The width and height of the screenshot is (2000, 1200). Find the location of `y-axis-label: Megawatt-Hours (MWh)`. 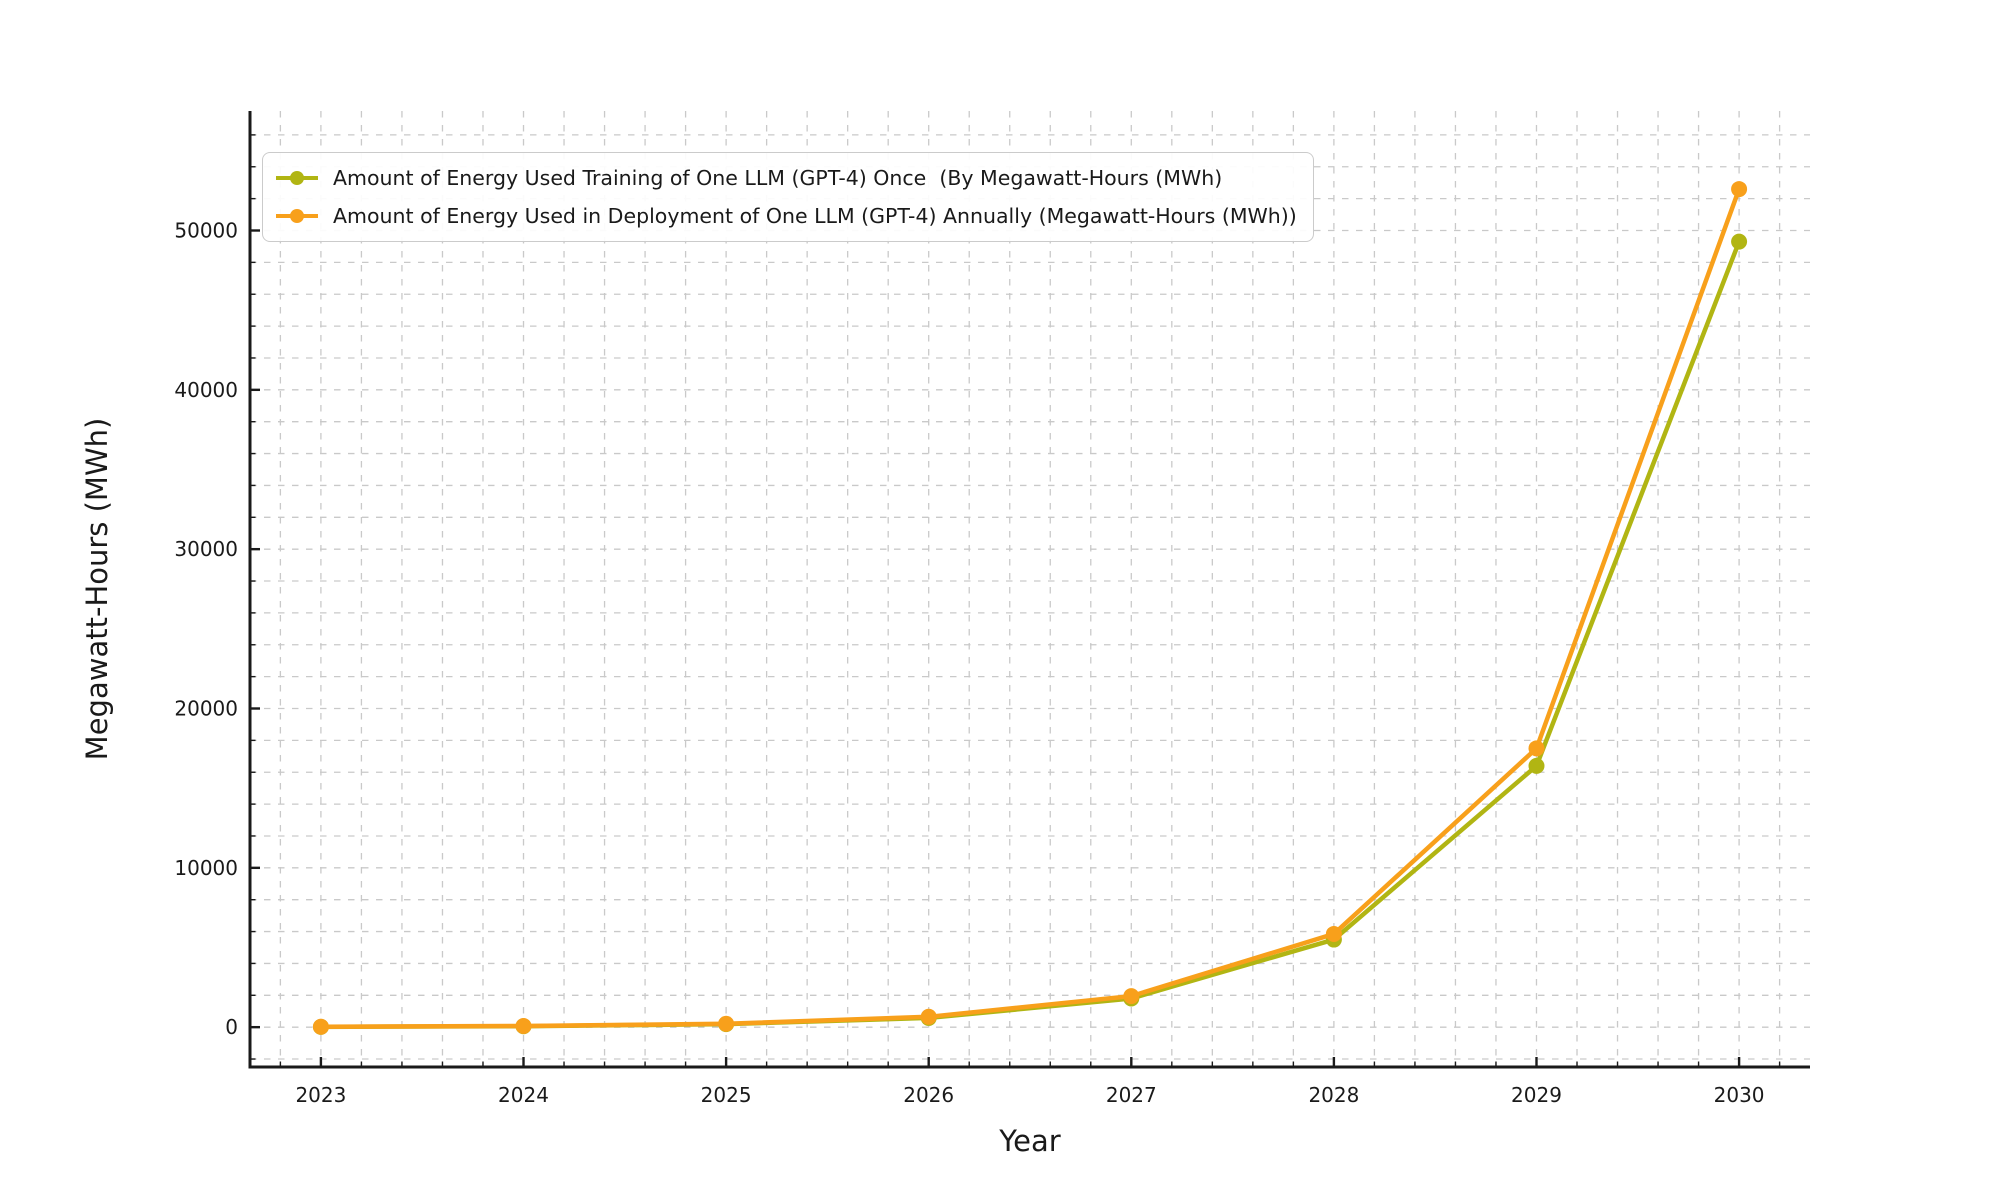

y-axis-label: Megawatt-Hours (MWh) is located at coordinates (97, 589).